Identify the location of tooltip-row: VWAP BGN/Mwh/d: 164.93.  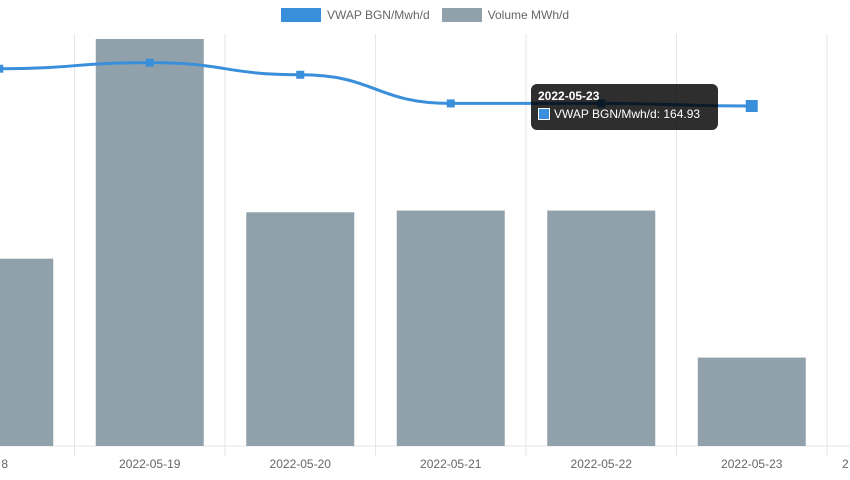
(624, 114).